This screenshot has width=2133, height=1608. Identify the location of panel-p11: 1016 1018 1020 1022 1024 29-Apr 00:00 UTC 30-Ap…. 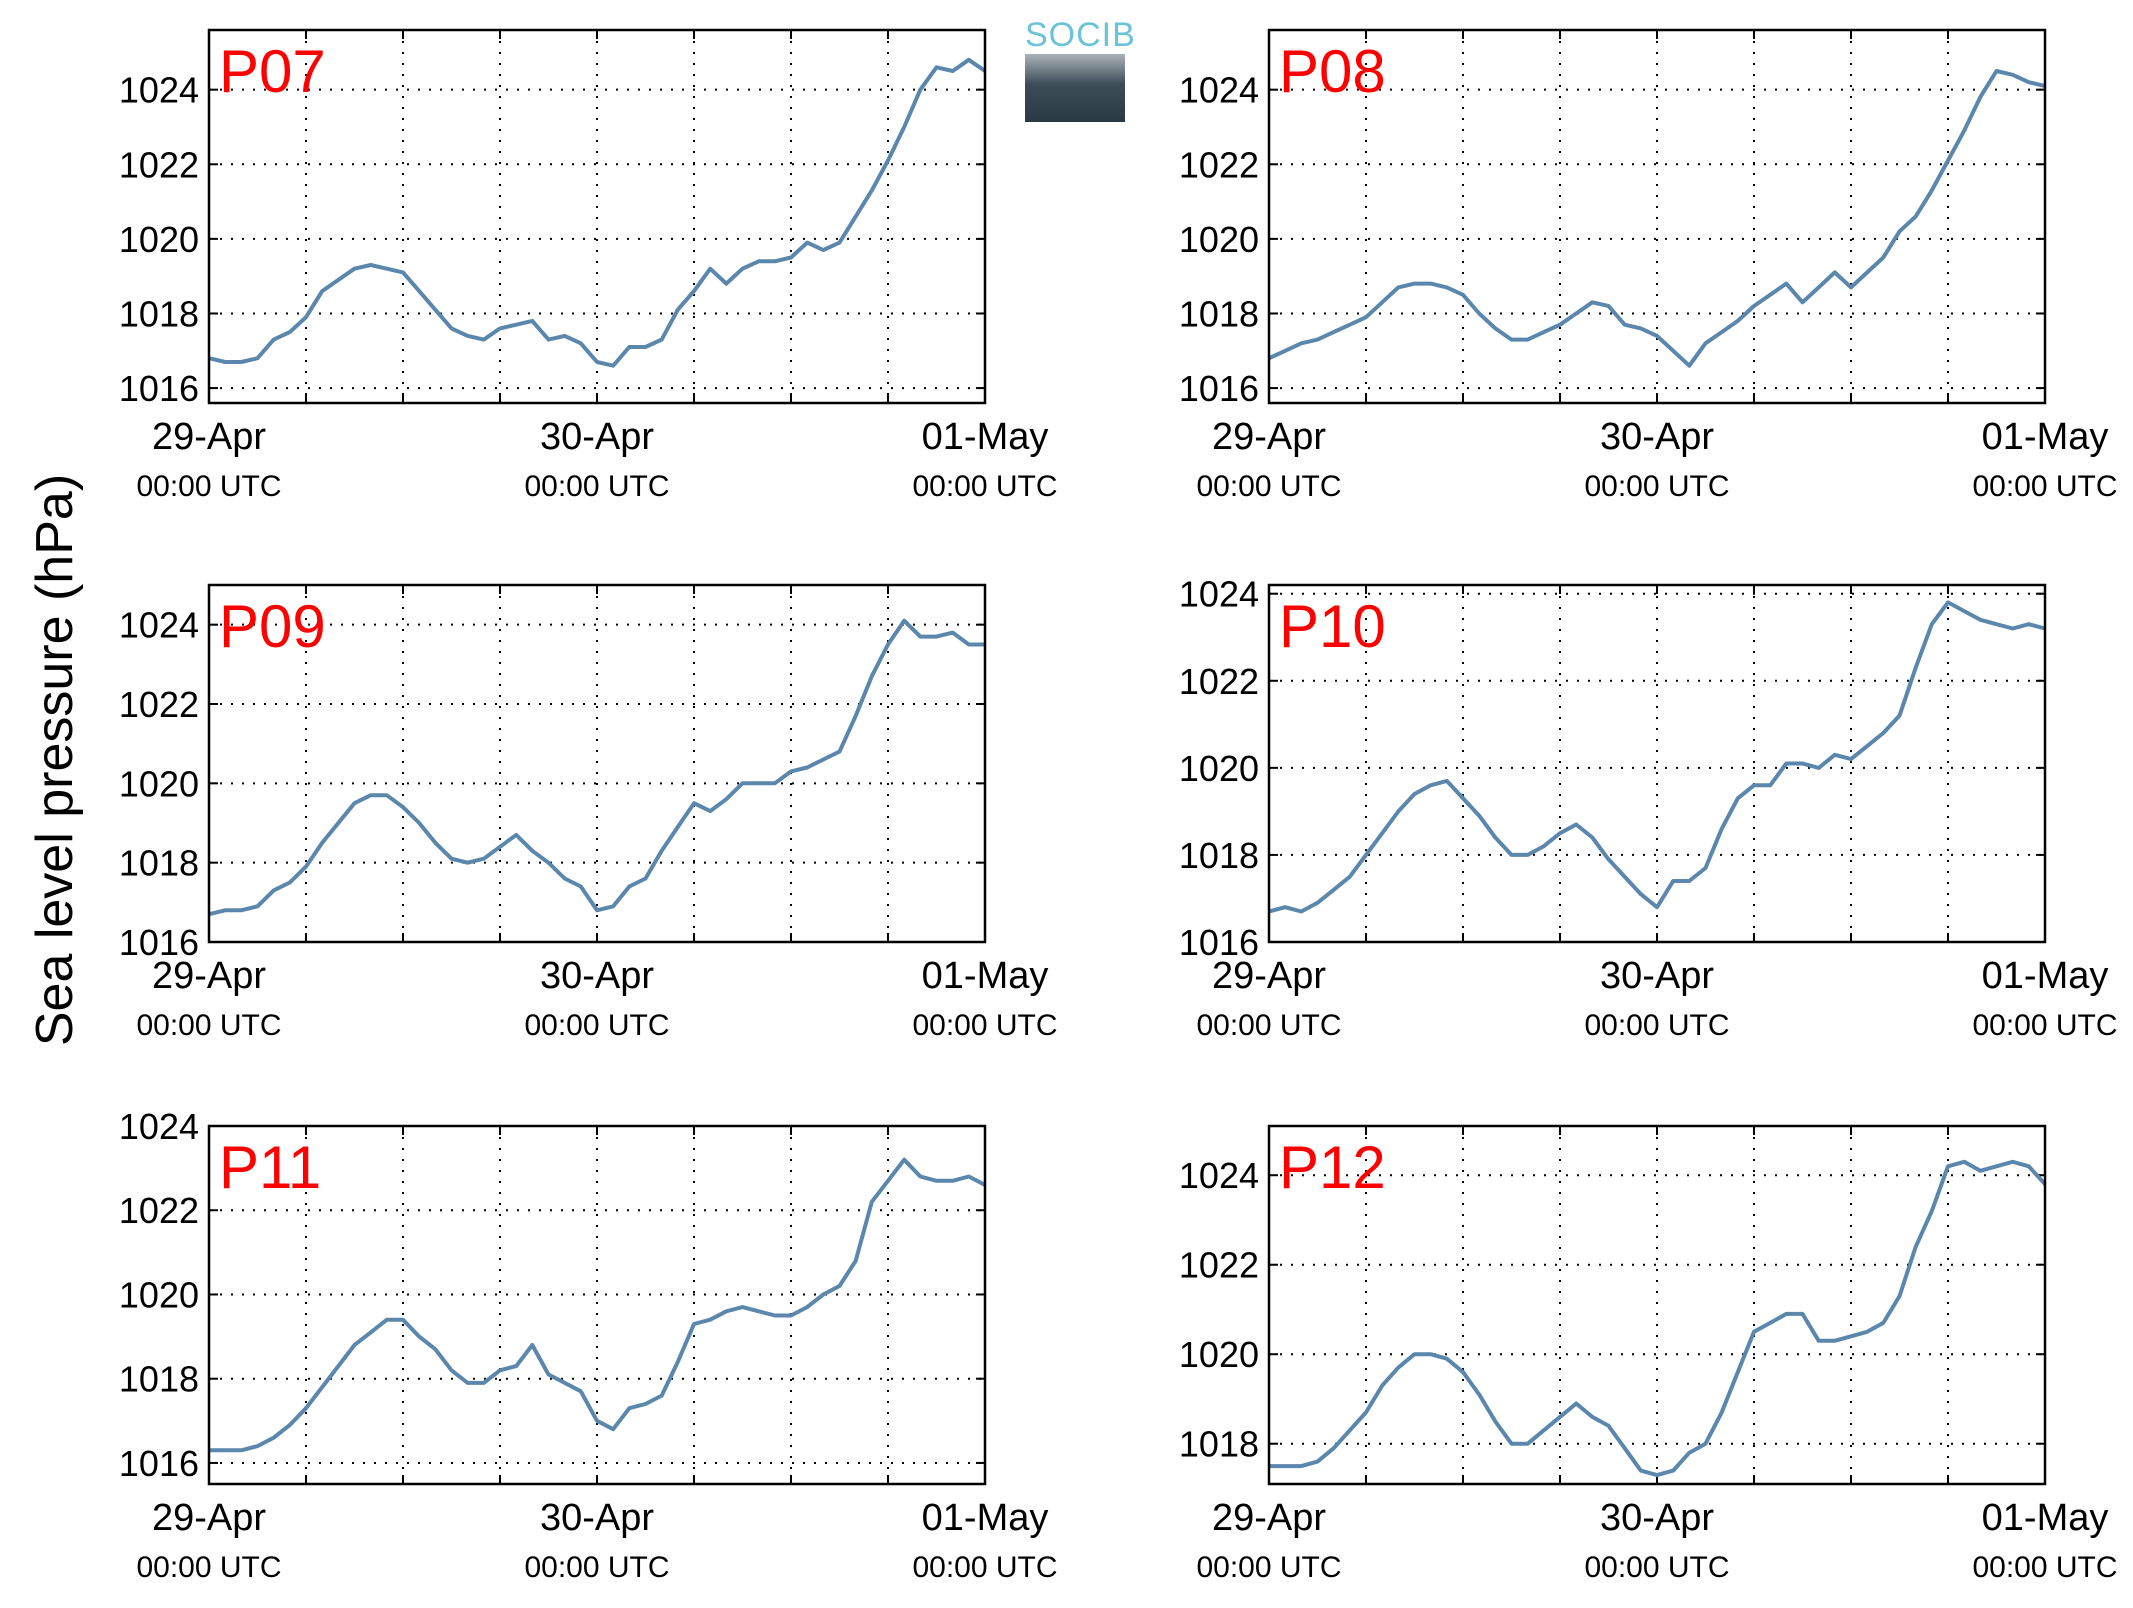
(588, 1345).